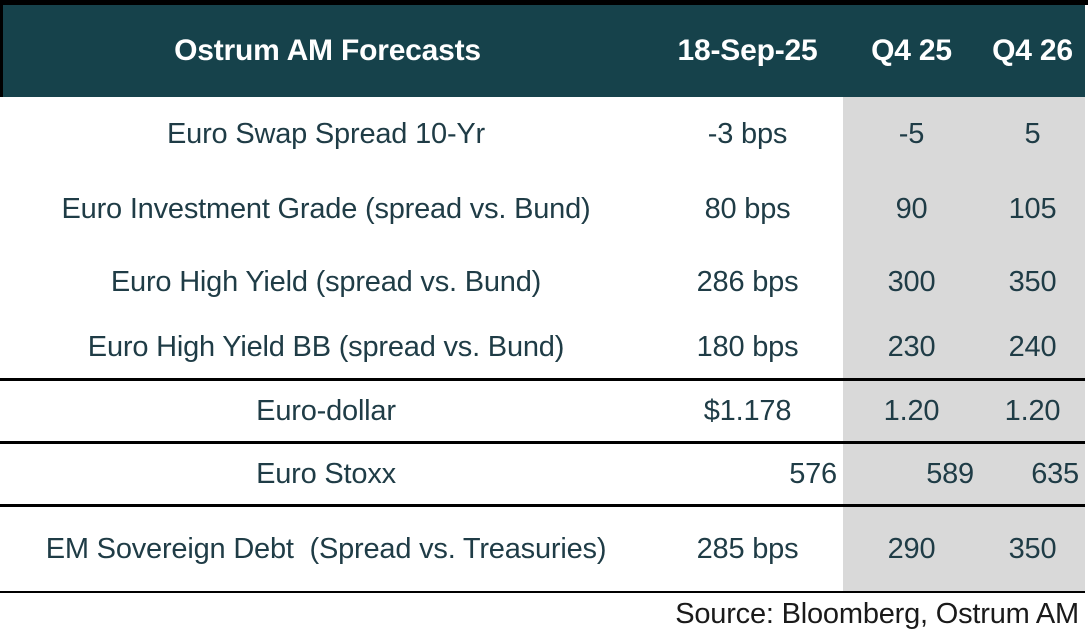 This screenshot has width=1088, height=636. Describe the element at coordinates (542, 614) in the screenshot. I see `source-row: Source: Bloomberg, Ostrum AM` at that location.